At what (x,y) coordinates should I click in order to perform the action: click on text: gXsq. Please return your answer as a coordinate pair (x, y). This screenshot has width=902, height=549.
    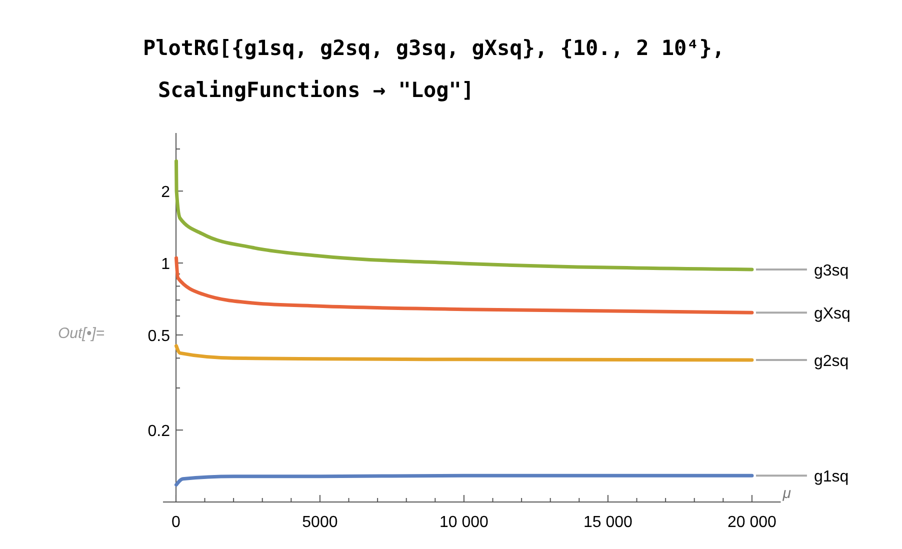
    Looking at the image, I should click on (832, 314).